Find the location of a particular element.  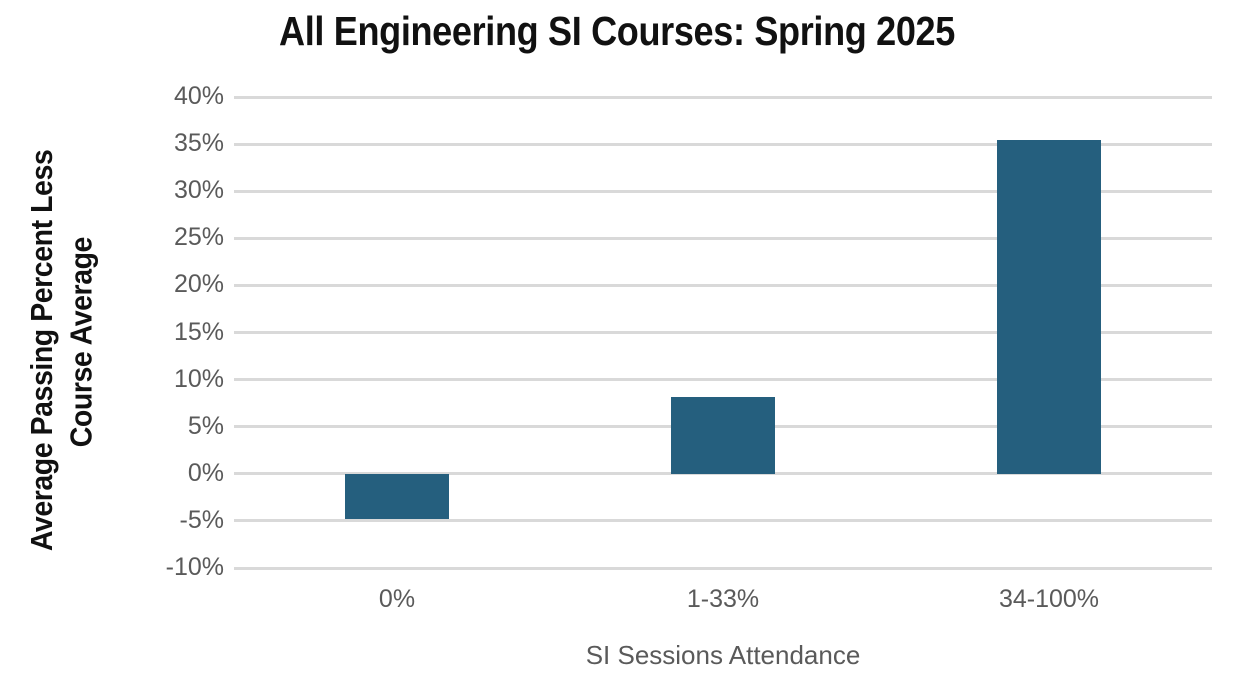

y-axis-tick-label: 25% is located at coordinates (198, 237).